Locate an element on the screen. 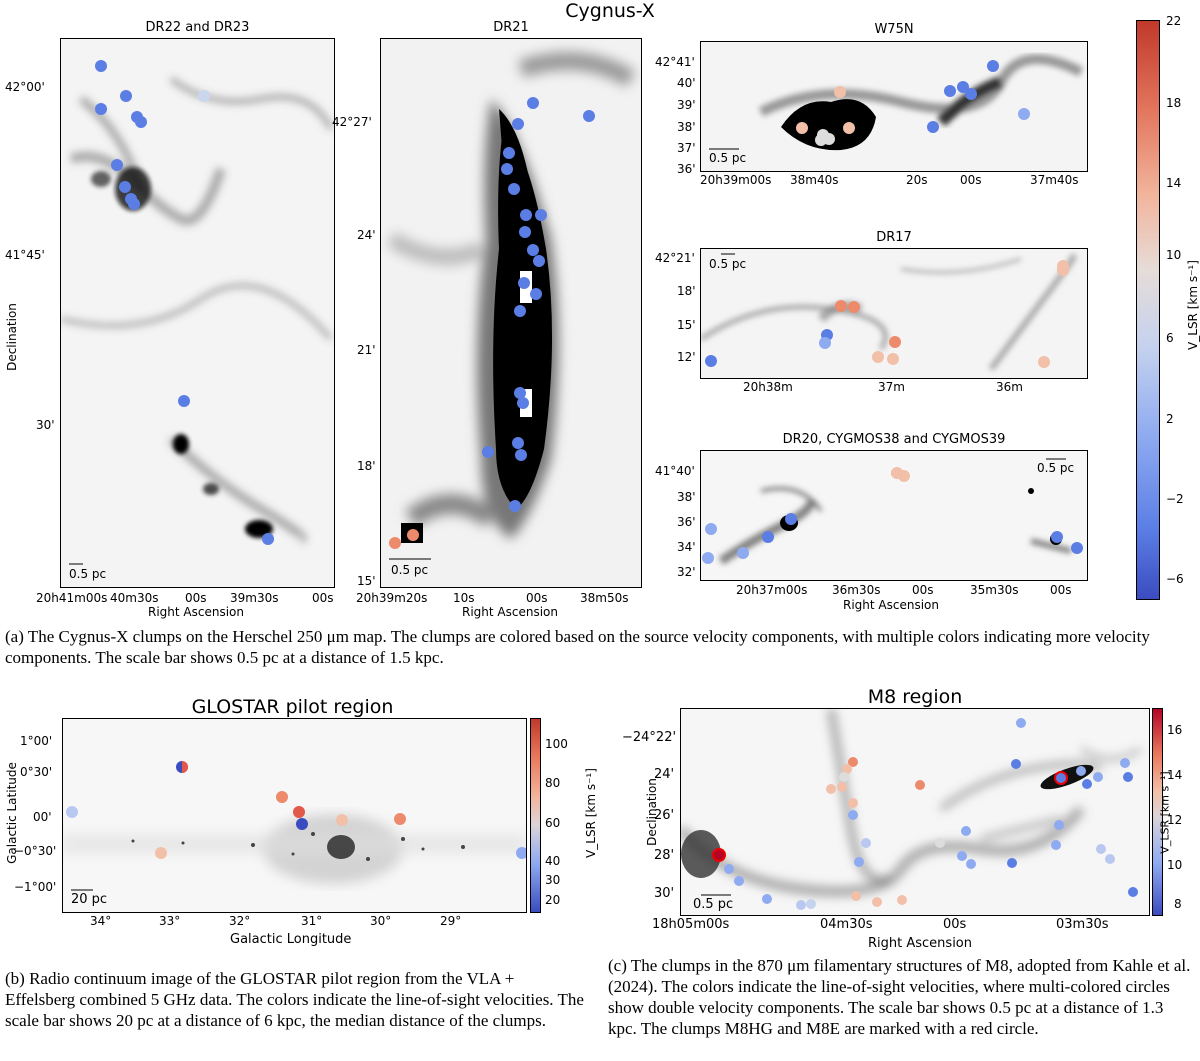 The height and width of the screenshot is (1061, 1200). dec-tick: 39' is located at coordinates (686, 105).